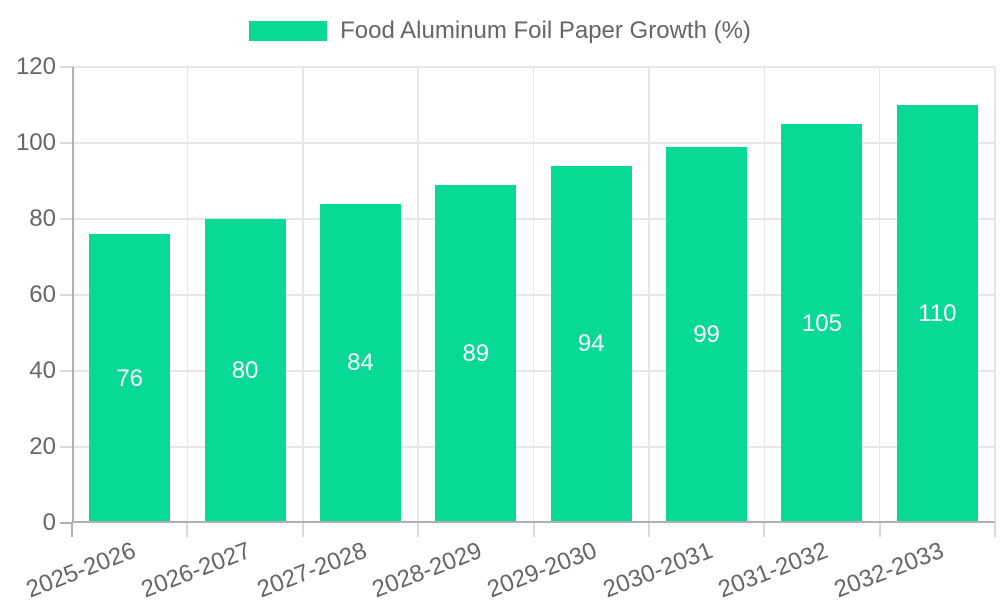 The height and width of the screenshot is (600, 1000). Describe the element at coordinates (312, 568) in the screenshot. I see `x-tick-label: 2027-2028` at that location.